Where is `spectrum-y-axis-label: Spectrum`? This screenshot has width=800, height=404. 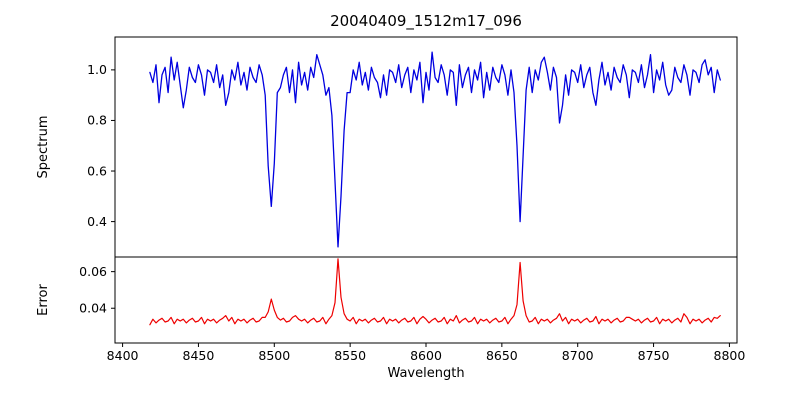
spectrum-y-axis-label: Spectrum is located at coordinates (43, 147).